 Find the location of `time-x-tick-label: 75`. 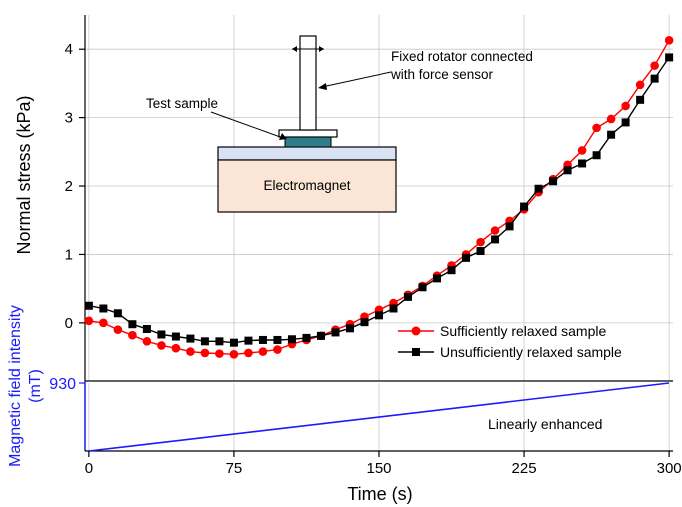

time-x-tick-label: 75 is located at coordinates (234, 468).